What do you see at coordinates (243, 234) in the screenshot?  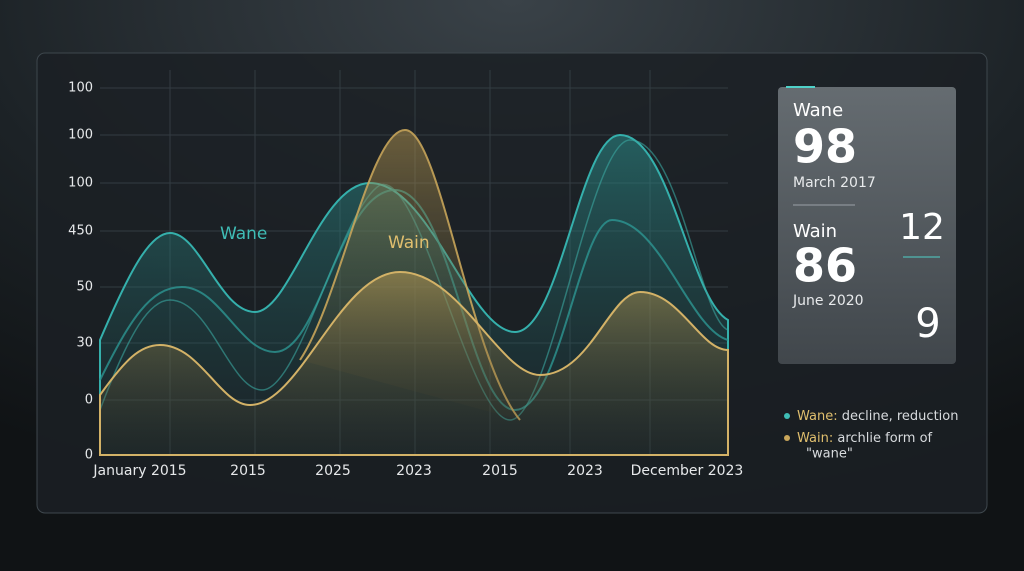 I see `series-label: Wane` at bounding box center [243, 234].